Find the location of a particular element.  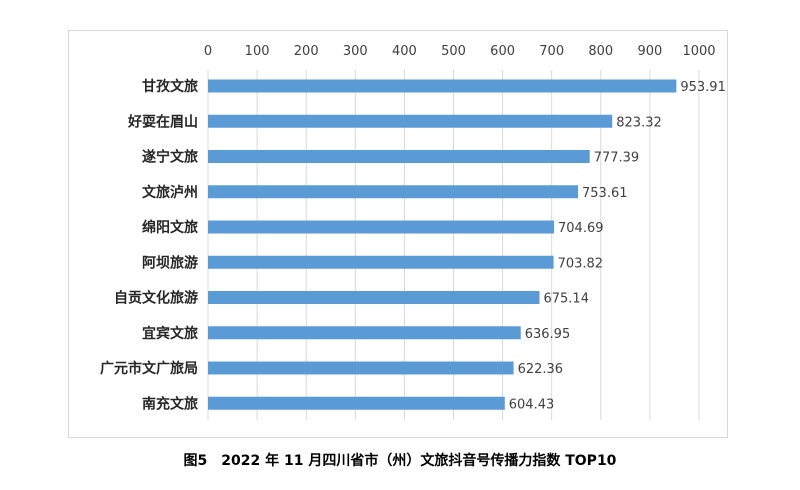

x-tick-label: 500 is located at coordinates (453, 51).